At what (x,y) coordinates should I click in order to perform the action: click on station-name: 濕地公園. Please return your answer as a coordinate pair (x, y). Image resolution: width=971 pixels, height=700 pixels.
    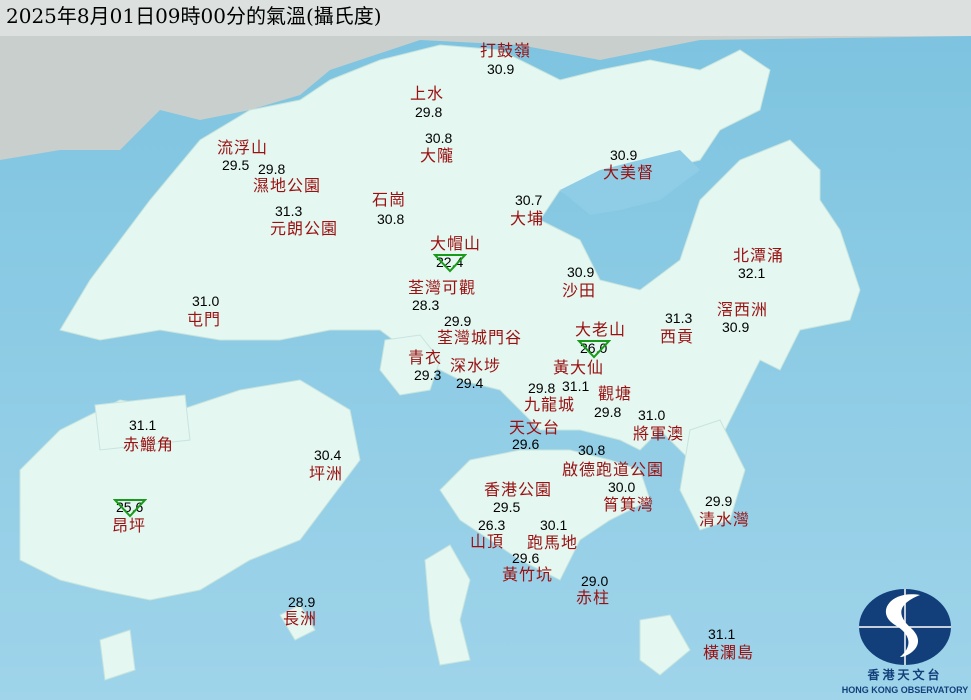
    Looking at the image, I should click on (287, 185).